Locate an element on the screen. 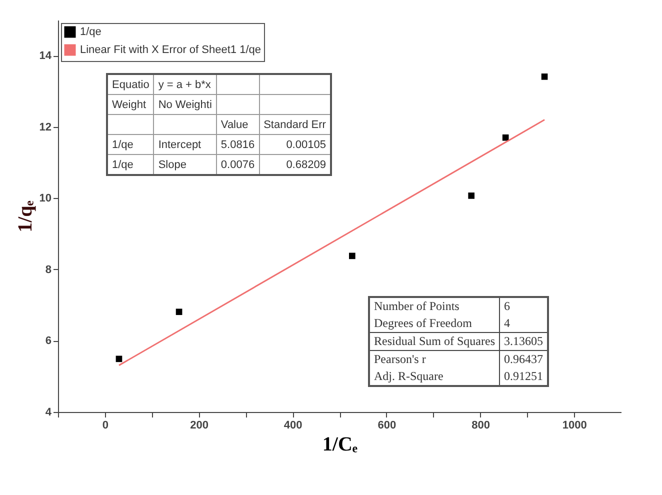 This screenshot has width=662, height=495. annotation: Value is located at coordinates (238, 124).